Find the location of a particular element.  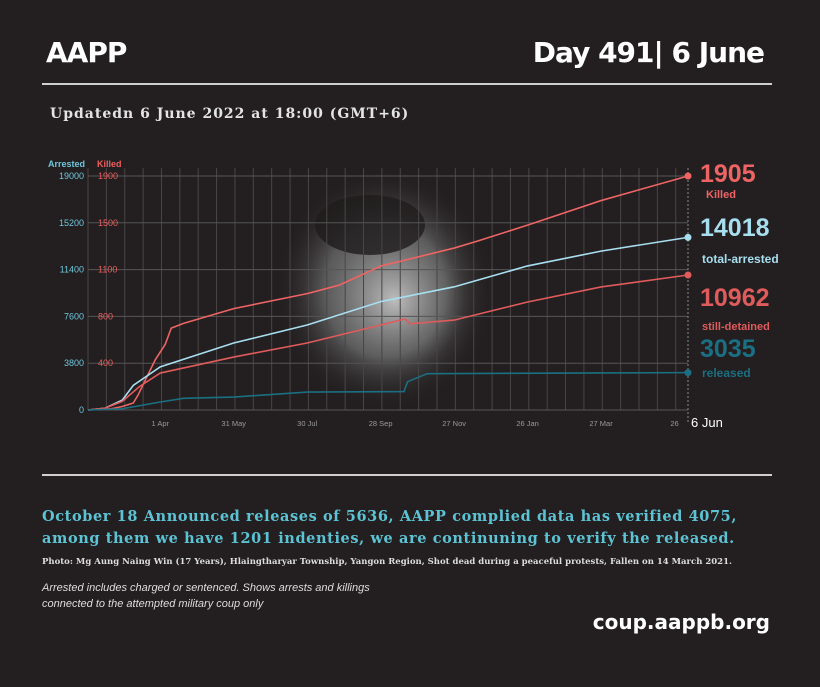

x-tick-label: 27 Nov is located at coordinates (454, 423).